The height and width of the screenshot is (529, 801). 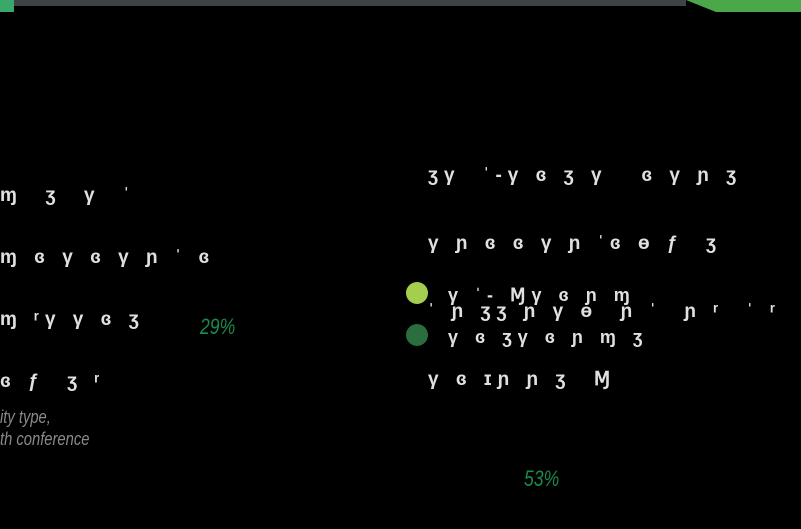 I want to click on left-fragment-line: ɱ ɞ γ ɞ γ ɲ ˈ ɞ, so click(x=108, y=257).